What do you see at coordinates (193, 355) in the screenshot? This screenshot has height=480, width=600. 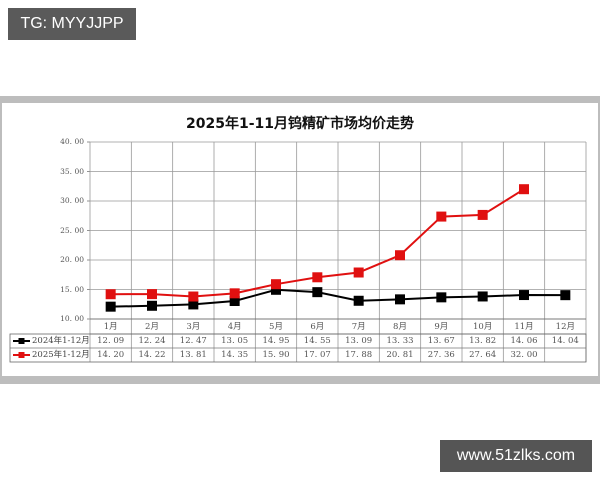 I see `table-value-cell: 13. 81` at bounding box center [193, 355].